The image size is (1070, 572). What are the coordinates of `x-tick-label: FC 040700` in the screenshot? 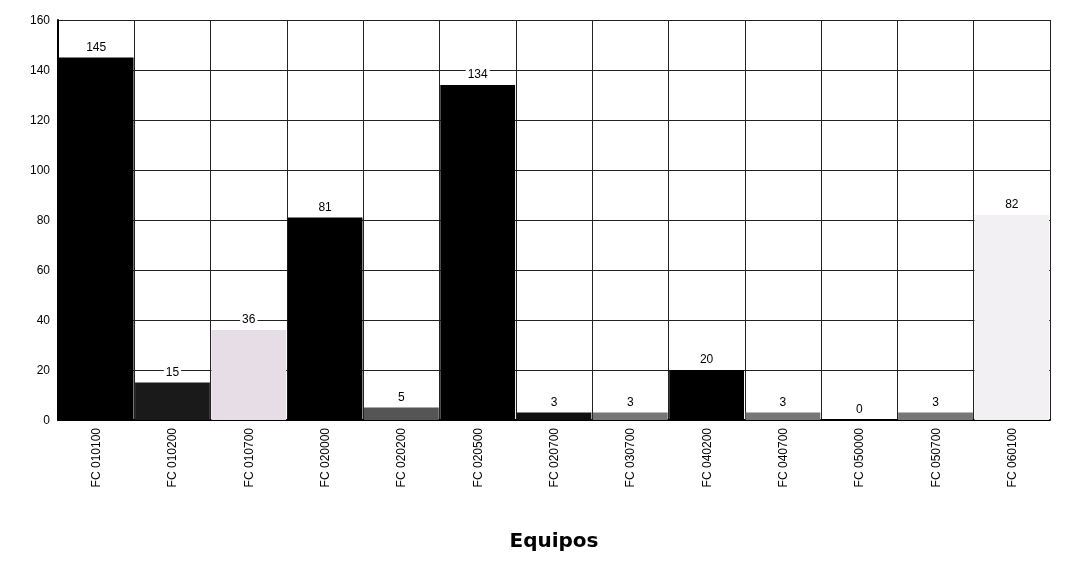 It's located at (782, 457).